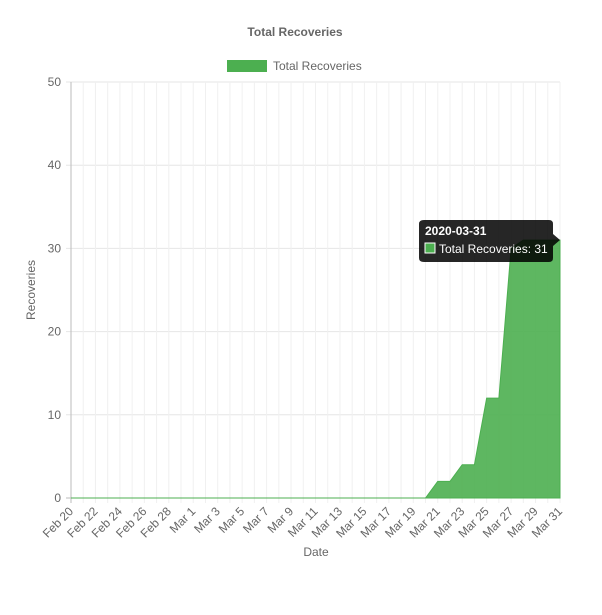  I want to click on legend-item: Total Recoveries, so click(294, 66).